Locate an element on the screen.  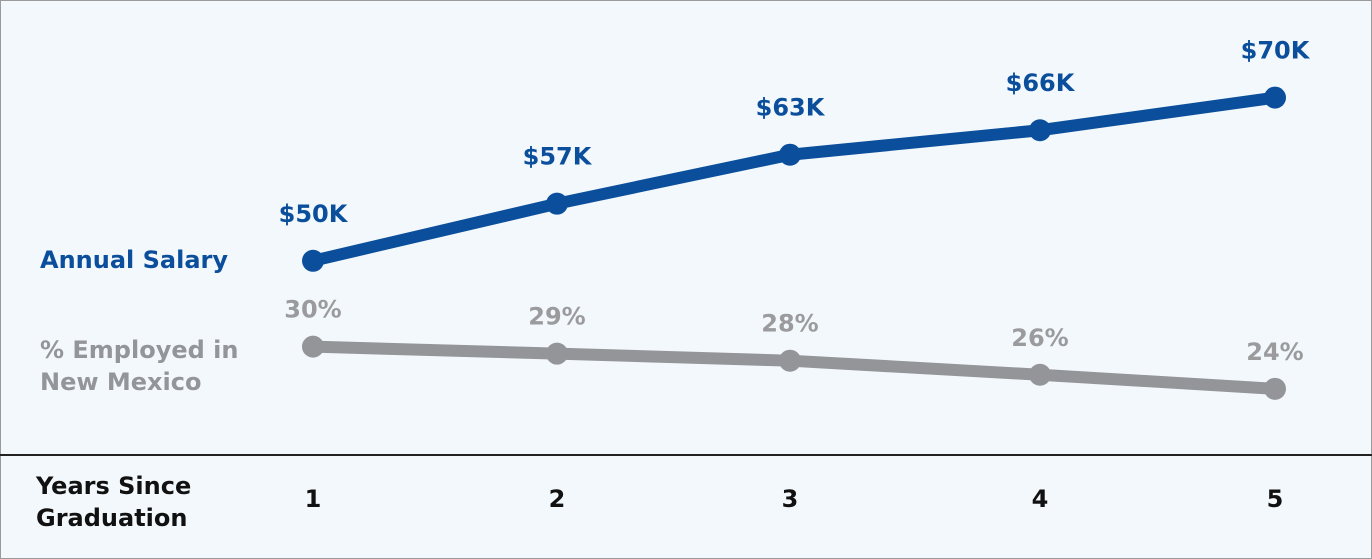
data-label: 30% is located at coordinates (312, 310).